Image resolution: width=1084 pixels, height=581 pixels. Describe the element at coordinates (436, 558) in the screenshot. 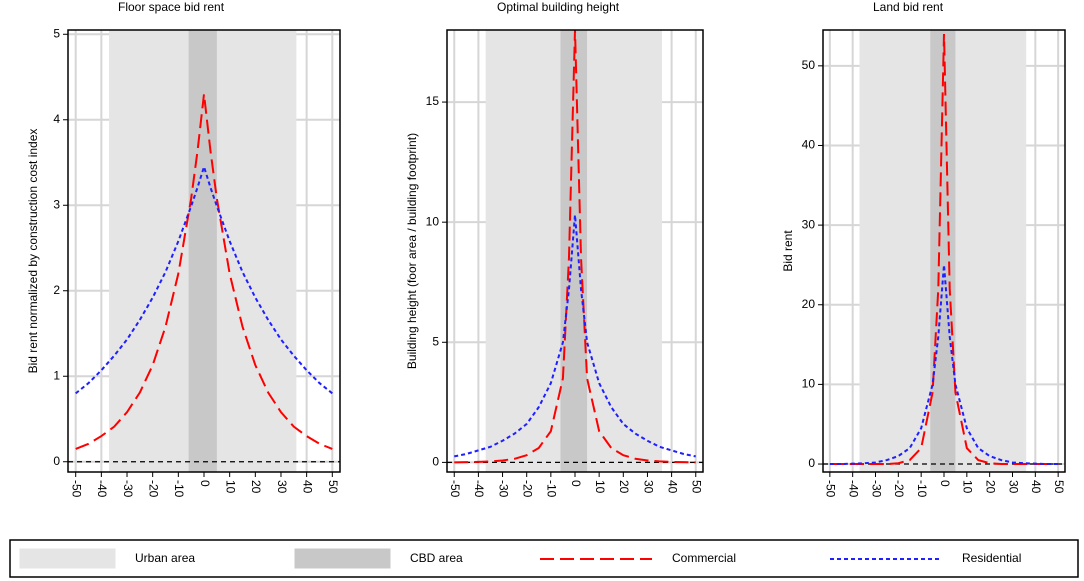

I see `legend-label: CBD area` at that location.